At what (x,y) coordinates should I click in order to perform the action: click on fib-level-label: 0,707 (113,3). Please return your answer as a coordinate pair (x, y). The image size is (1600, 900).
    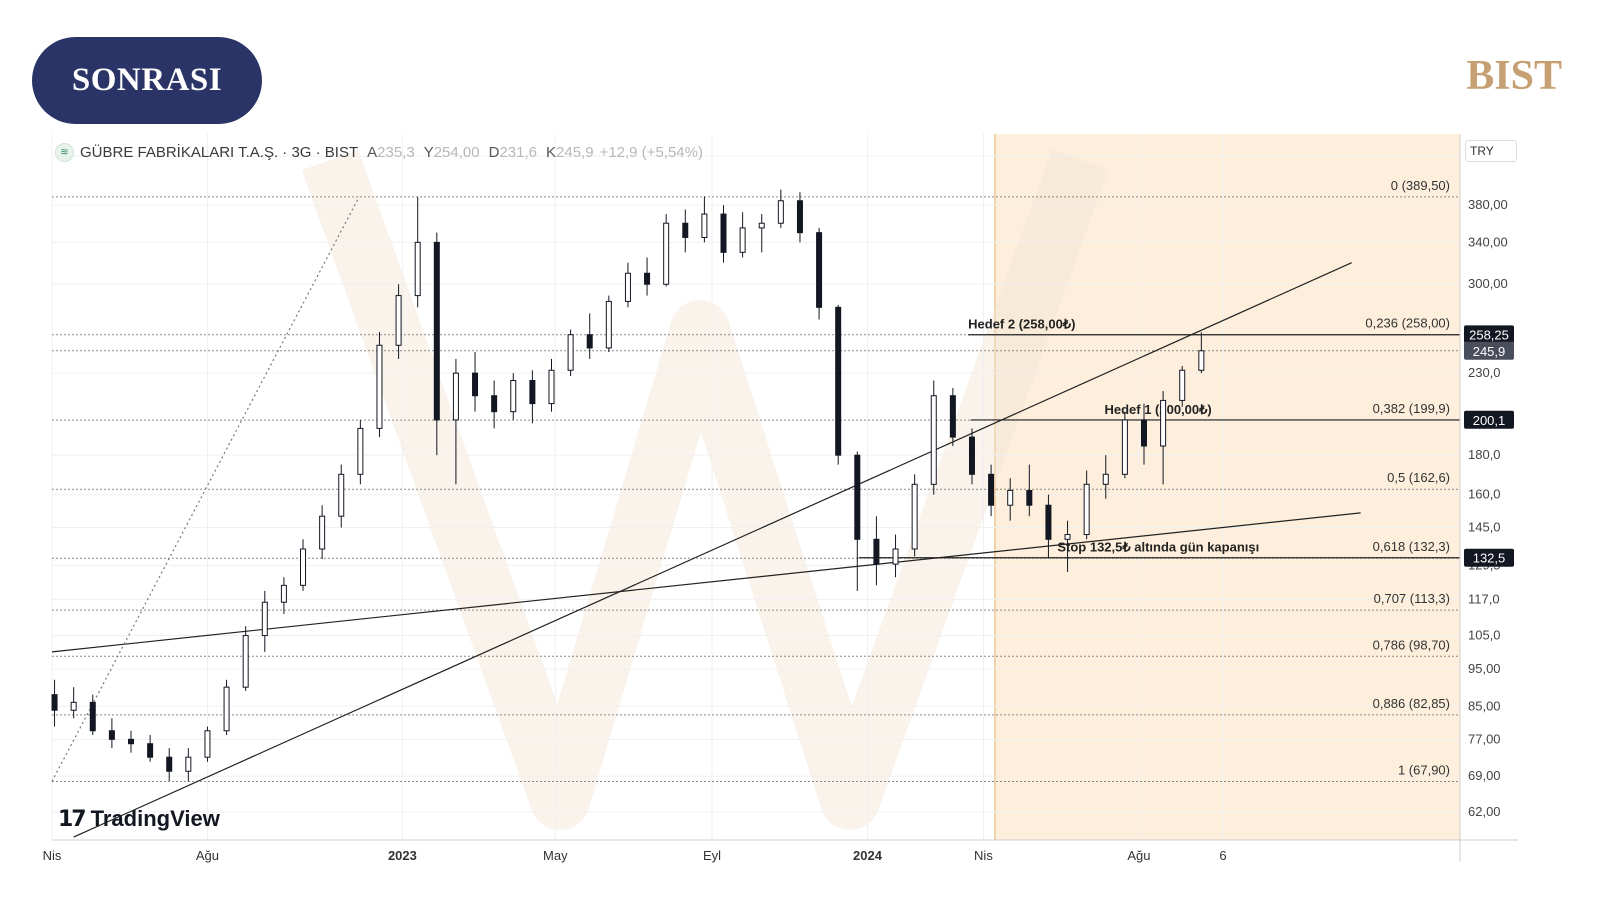
    Looking at the image, I should click on (1412, 598).